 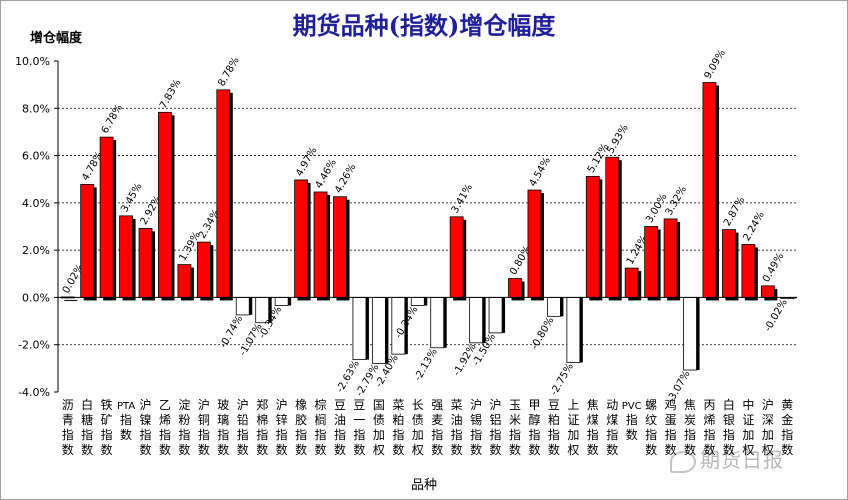 I want to click on category-label: 沪锡指数, so click(x=476, y=427).